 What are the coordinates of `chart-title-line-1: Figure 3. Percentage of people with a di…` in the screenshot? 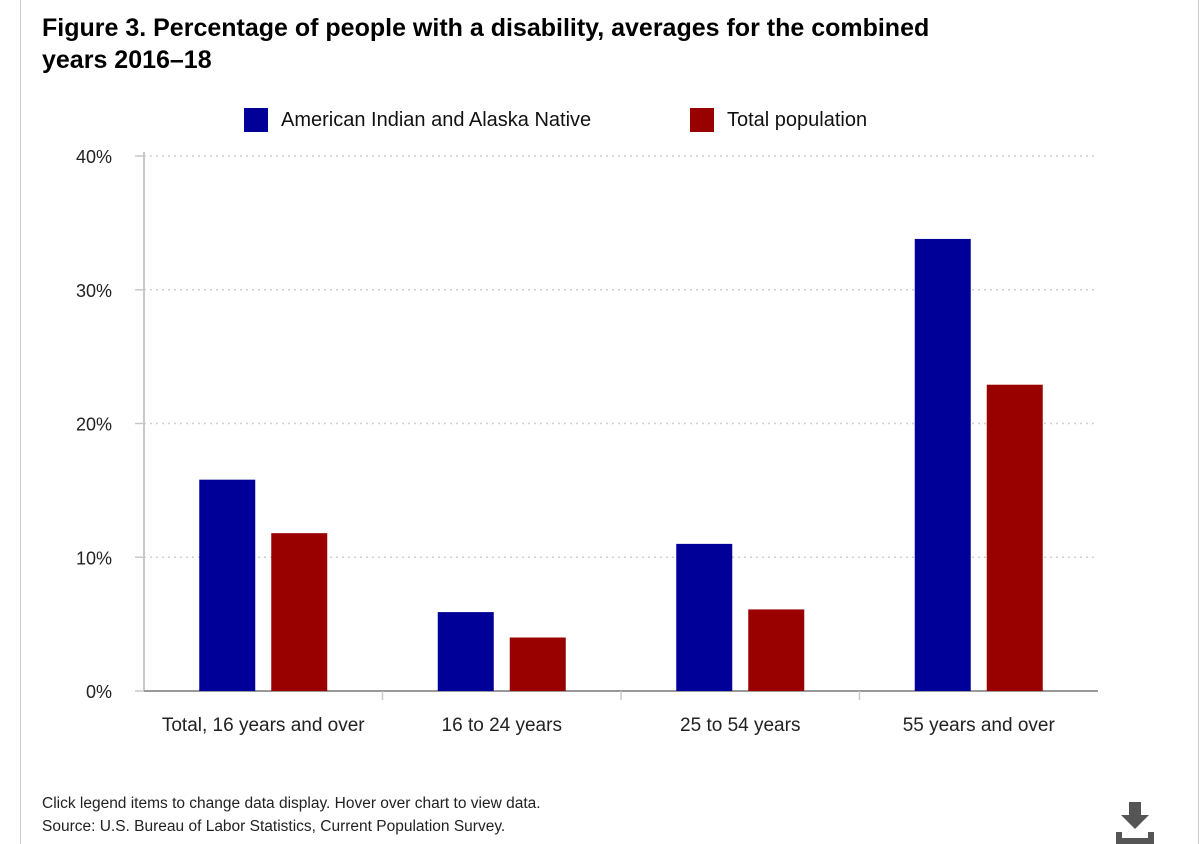 It's located at (486, 28).